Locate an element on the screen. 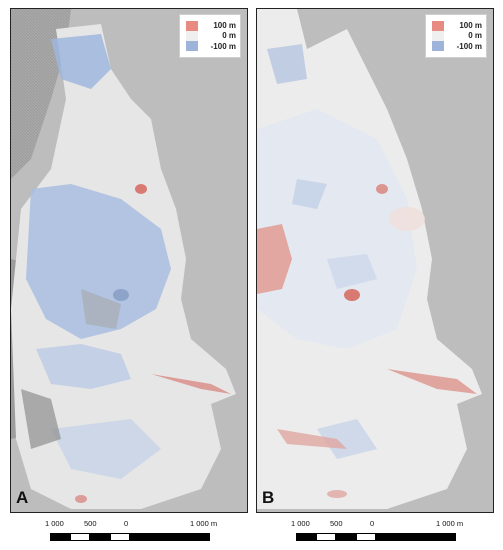 The width and height of the screenshot is (503, 550). panel-letter-a: A is located at coordinates (22, 497).